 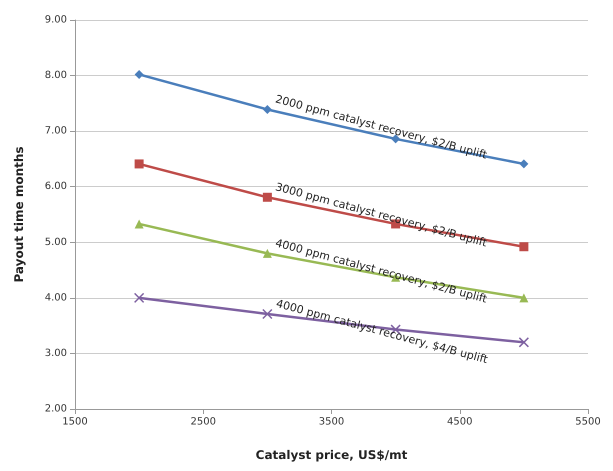 I want to click on y-tick-label: 6.00, so click(x=55, y=186).